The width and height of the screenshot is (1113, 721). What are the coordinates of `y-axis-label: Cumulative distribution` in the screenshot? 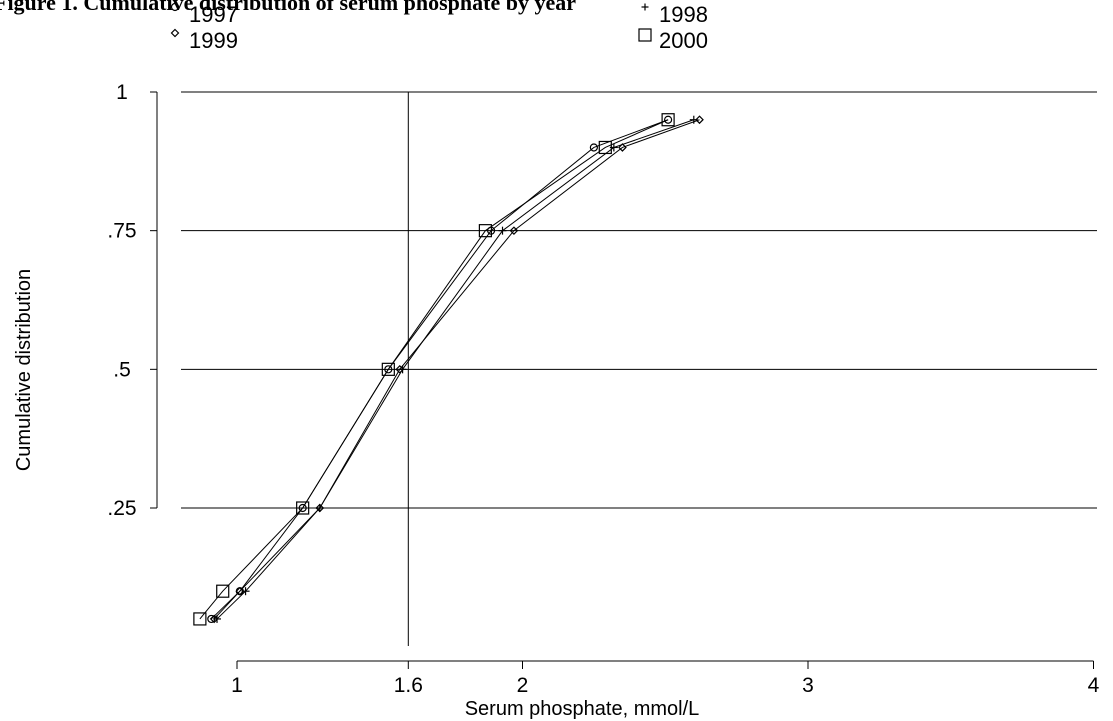 It's located at (24, 370).